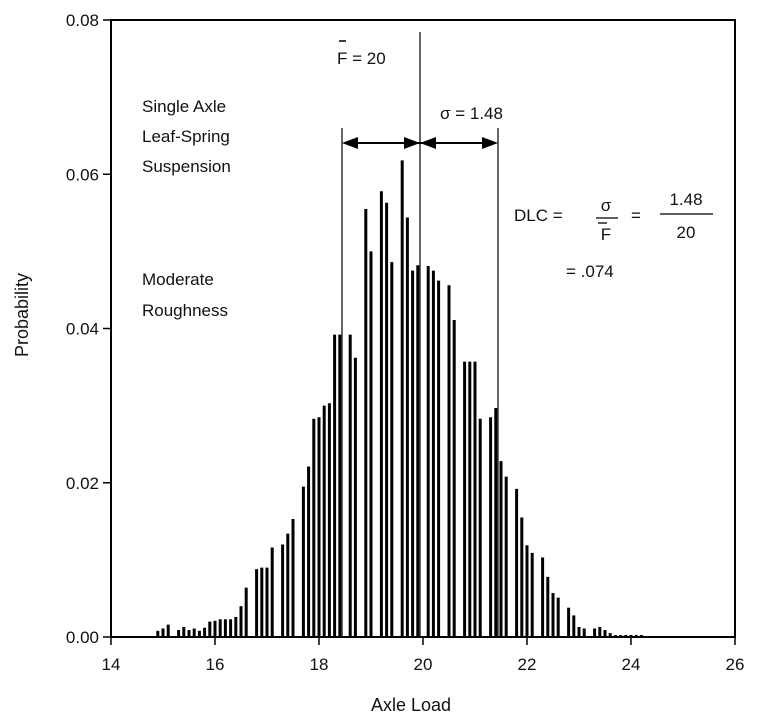 This screenshot has width=757, height=719. Describe the element at coordinates (631, 664) in the screenshot. I see `x-tick-label: 24` at that location.